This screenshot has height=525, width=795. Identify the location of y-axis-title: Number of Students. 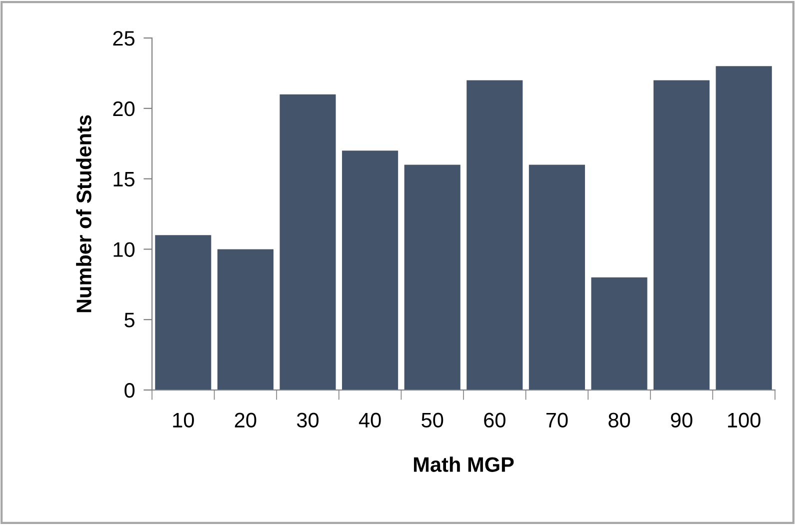
(84, 213).